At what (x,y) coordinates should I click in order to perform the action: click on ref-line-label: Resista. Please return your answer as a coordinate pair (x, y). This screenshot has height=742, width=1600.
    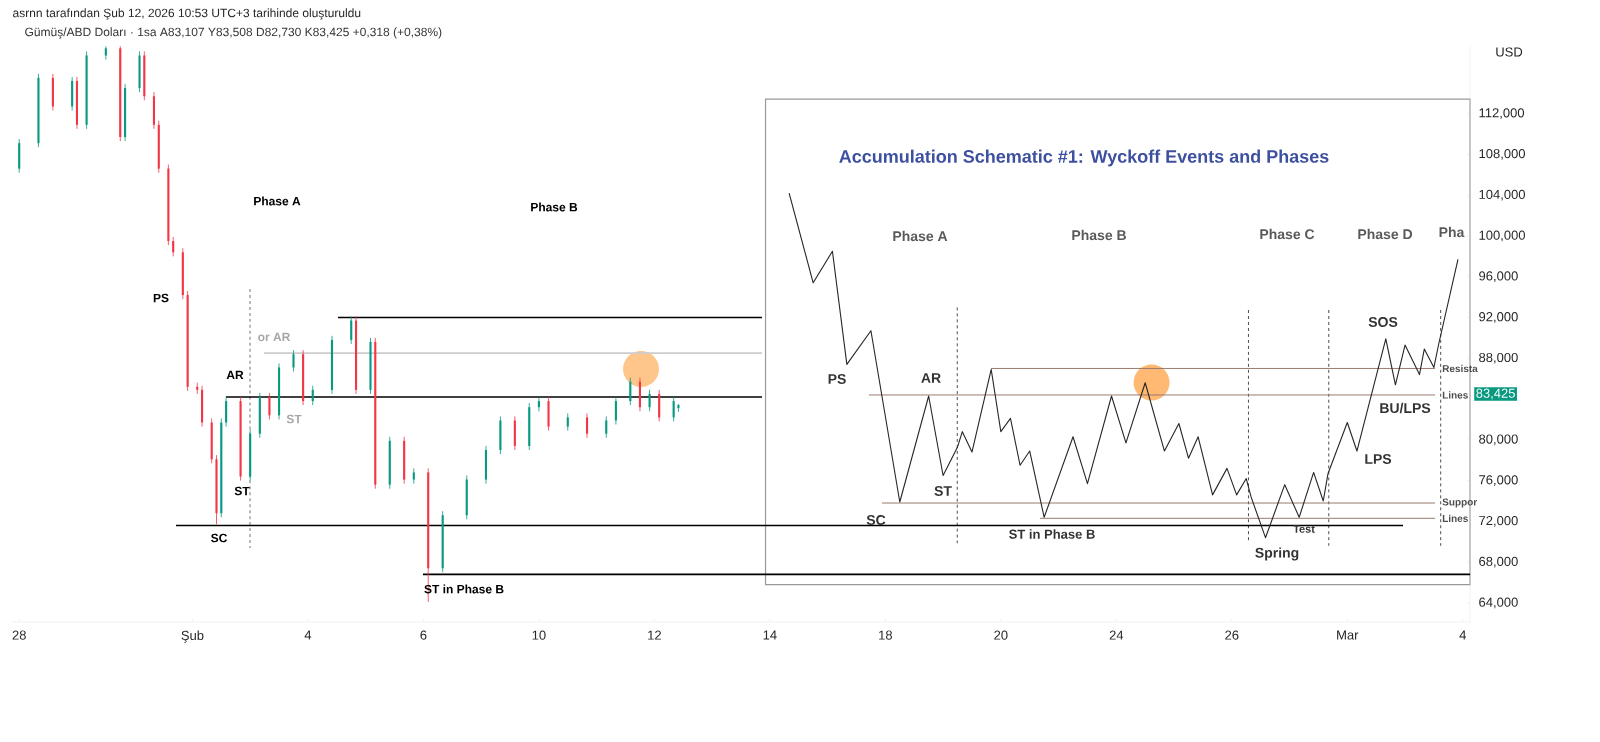
    Looking at the image, I should click on (1460, 368).